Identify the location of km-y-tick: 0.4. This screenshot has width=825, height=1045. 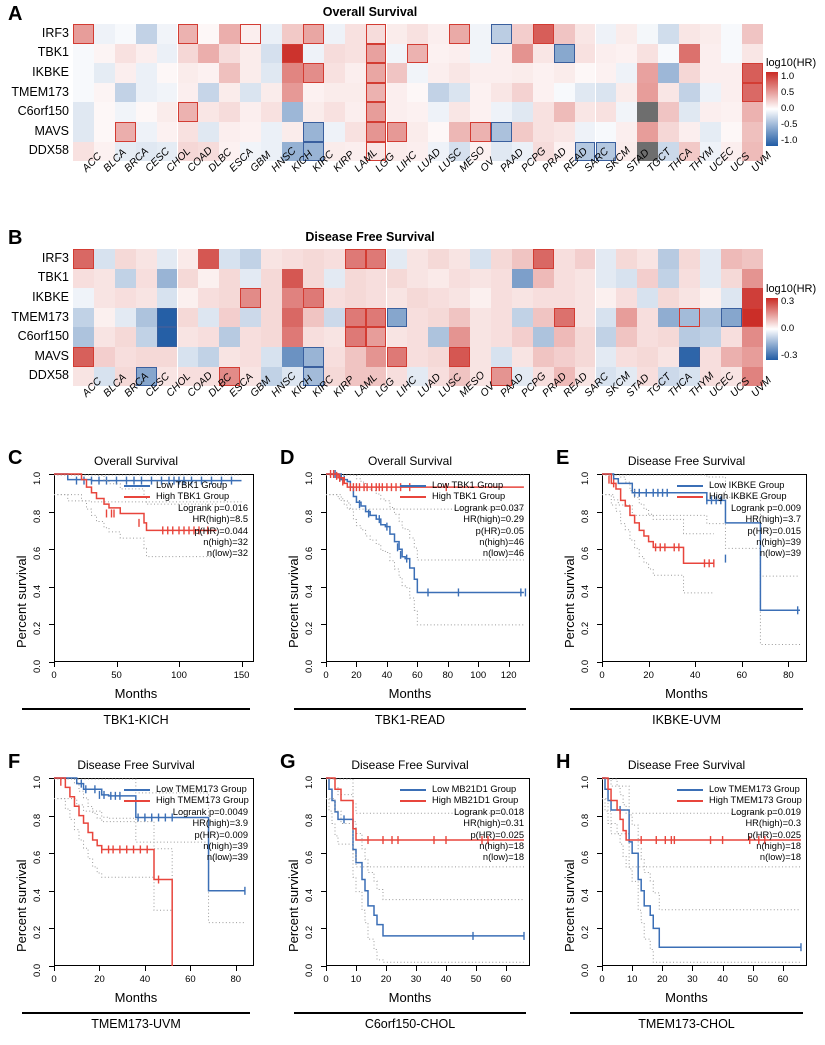
(309, 591).